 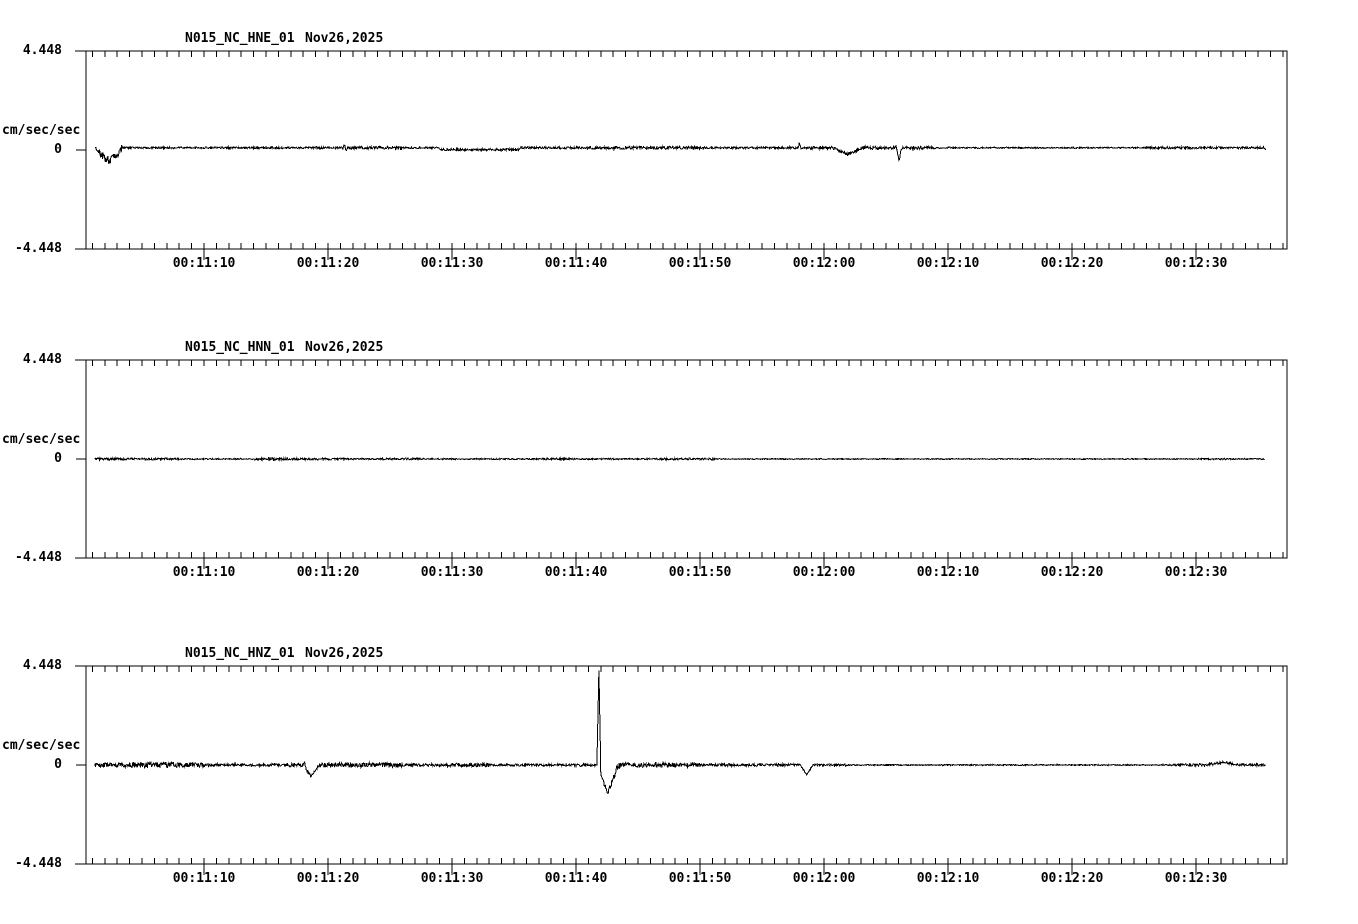 What do you see at coordinates (240, 347) in the screenshot?
I see `channel-title: N015_NC_HNN_01` at bounding box center [240, 347].